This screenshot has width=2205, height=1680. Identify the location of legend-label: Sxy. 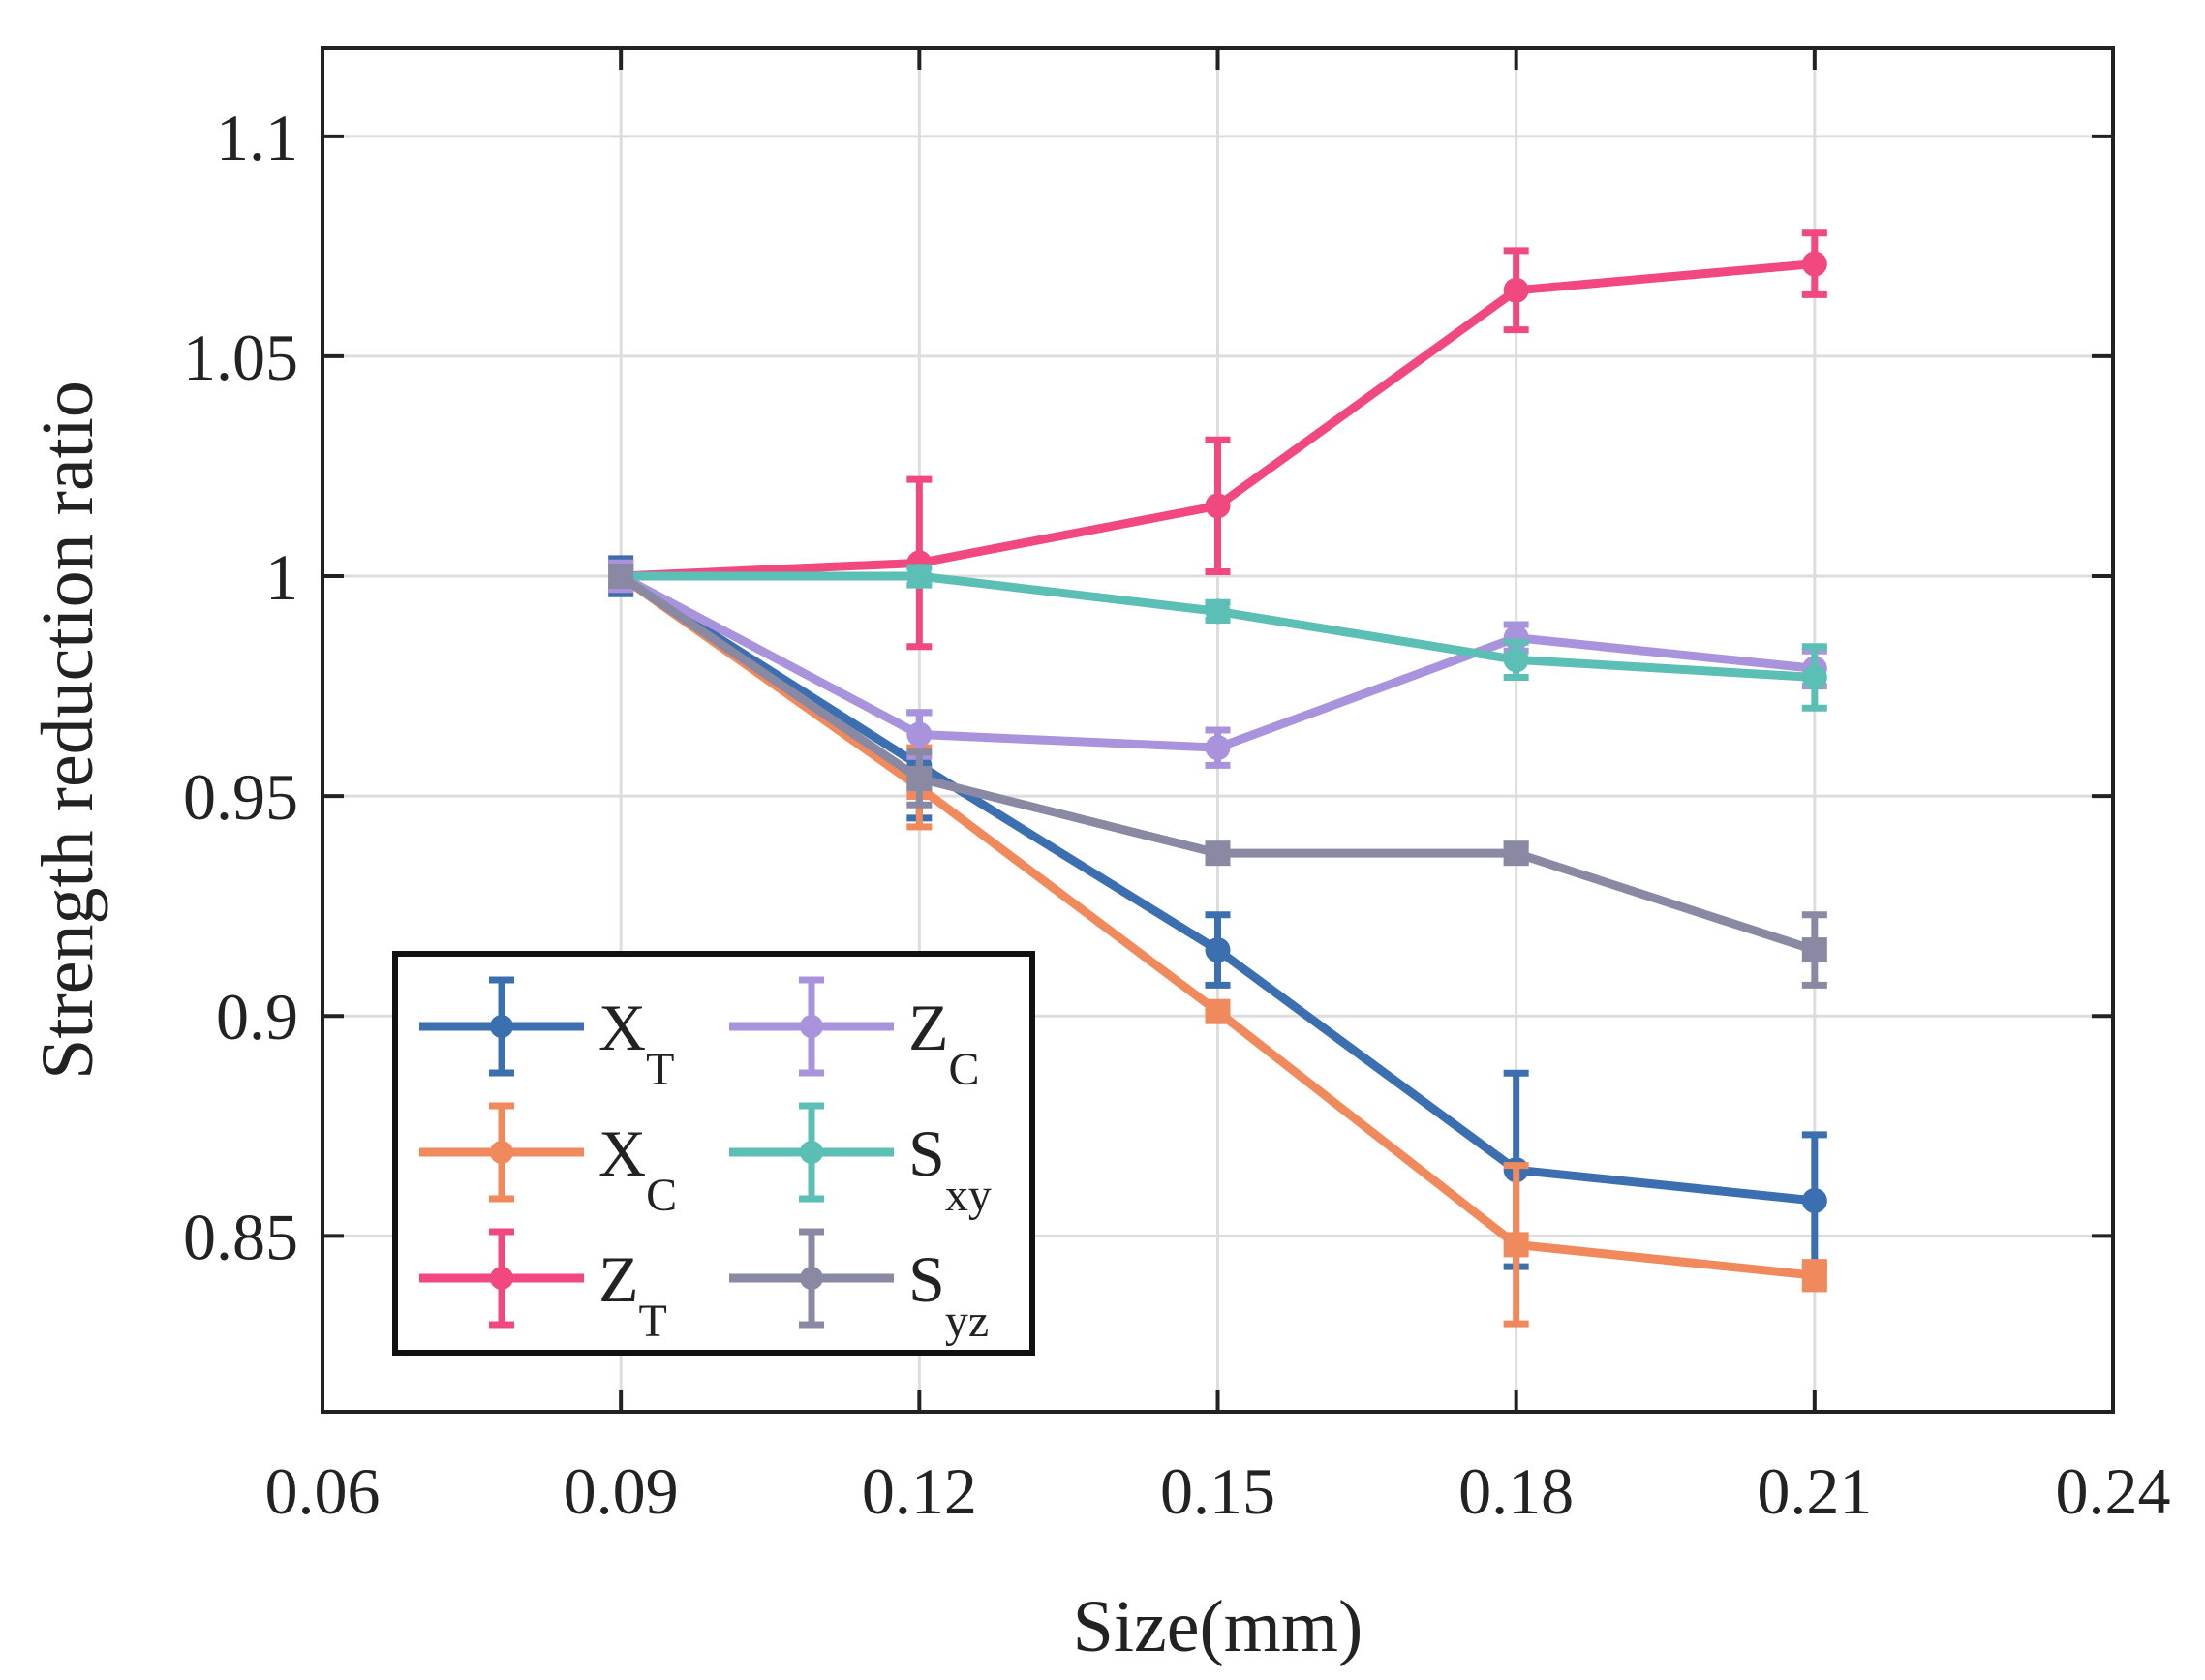
(950, 1169).